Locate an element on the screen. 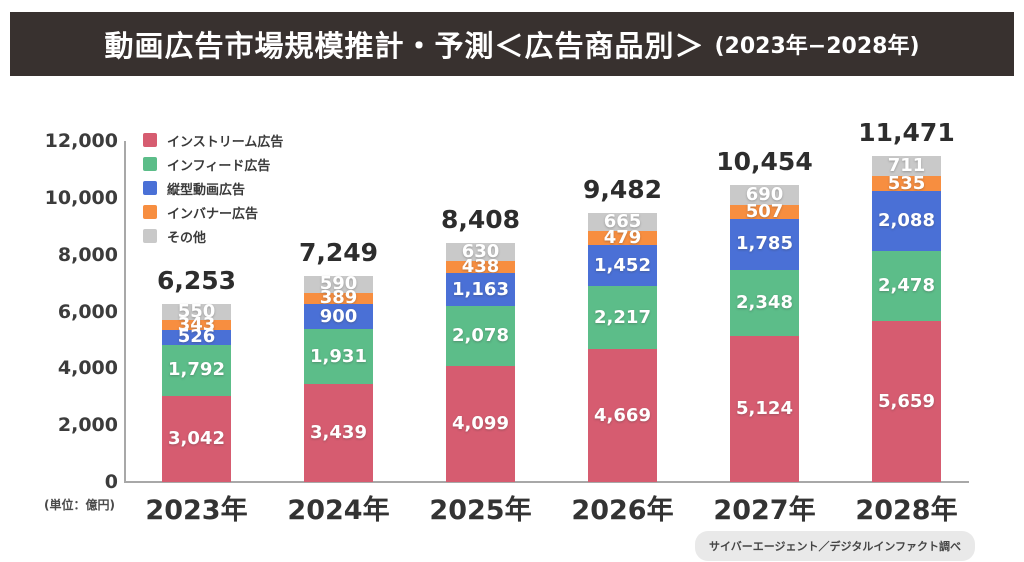  bar-segment-vertical-video: 900 is located at coordinates (338, 316).